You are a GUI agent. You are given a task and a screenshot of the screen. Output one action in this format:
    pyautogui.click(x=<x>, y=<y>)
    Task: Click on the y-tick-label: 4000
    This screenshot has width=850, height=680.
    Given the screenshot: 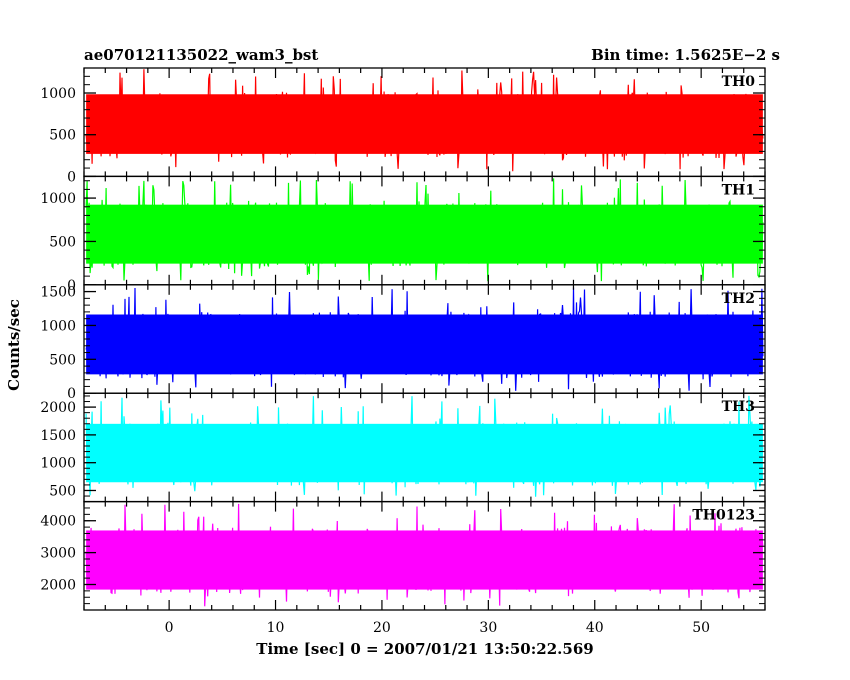 What is the action you would take?
    pyautogui.click(x=58, y=522)
    